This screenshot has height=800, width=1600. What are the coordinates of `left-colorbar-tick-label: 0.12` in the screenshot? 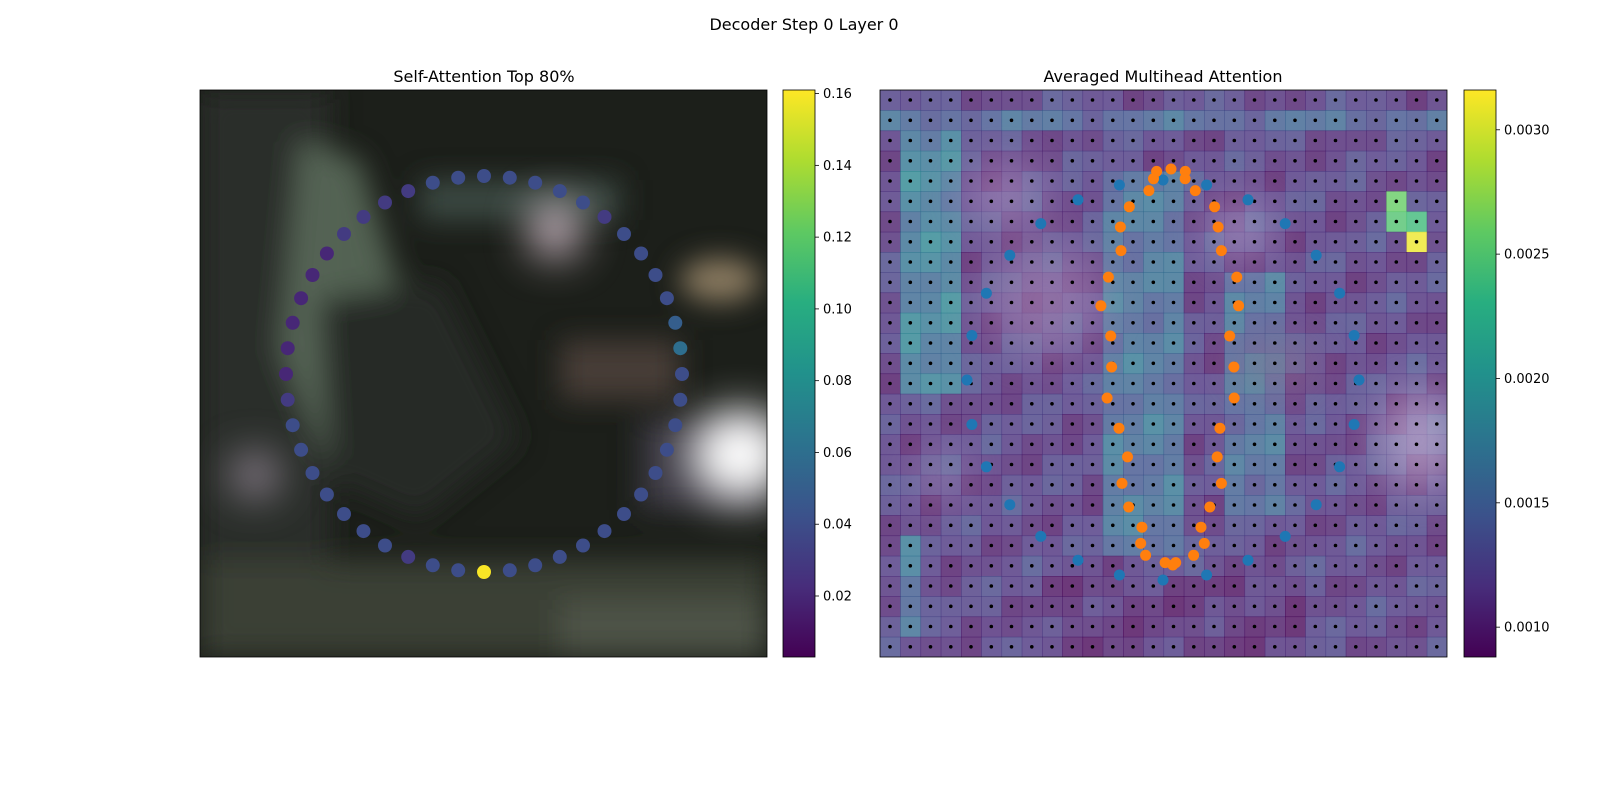 It's located at (837, 238).